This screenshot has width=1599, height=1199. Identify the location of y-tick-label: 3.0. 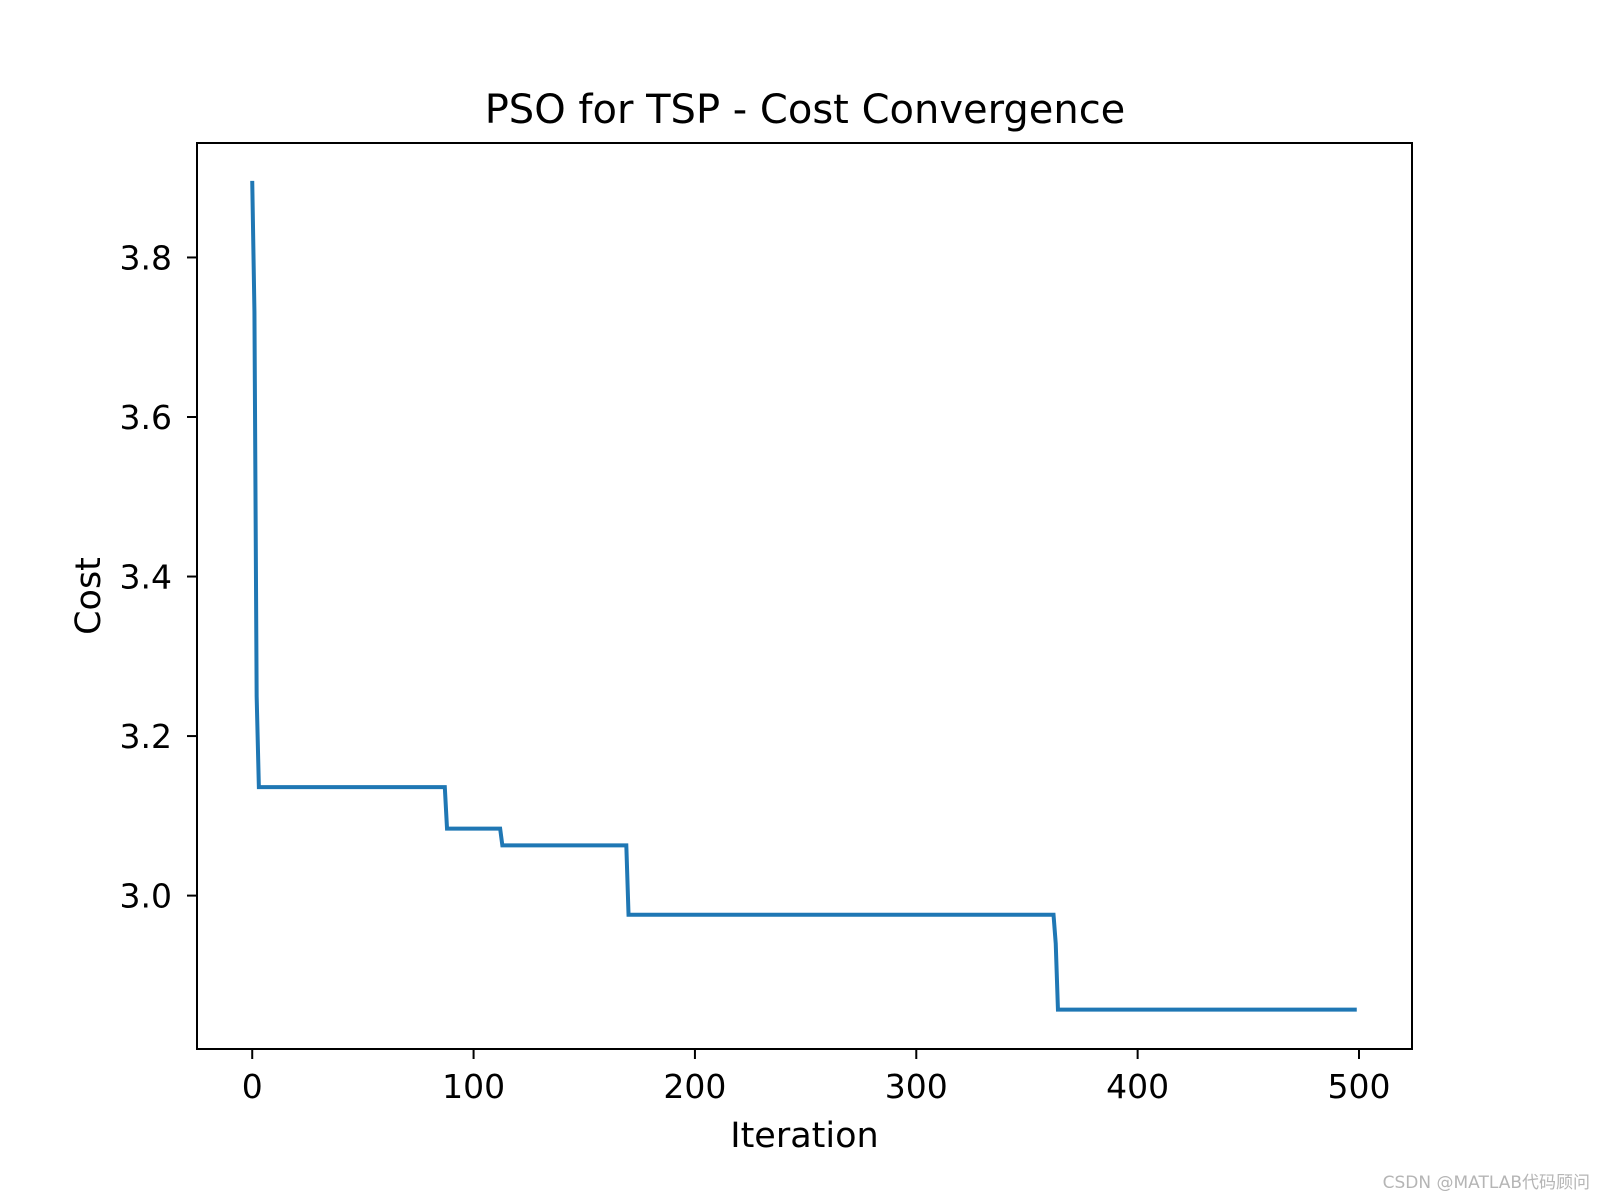
(146, 896).